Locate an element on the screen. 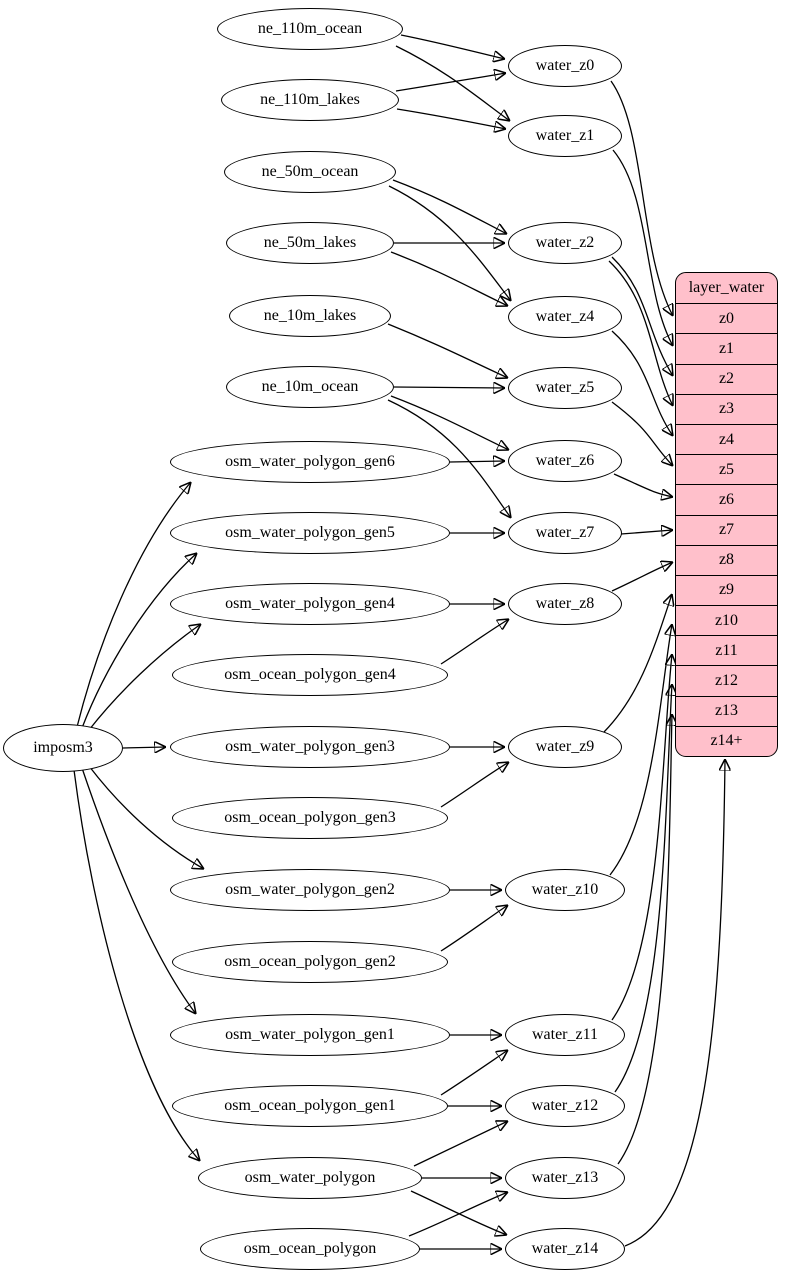  node-imposm3: imposm3 is located at coordinates (63, 748).